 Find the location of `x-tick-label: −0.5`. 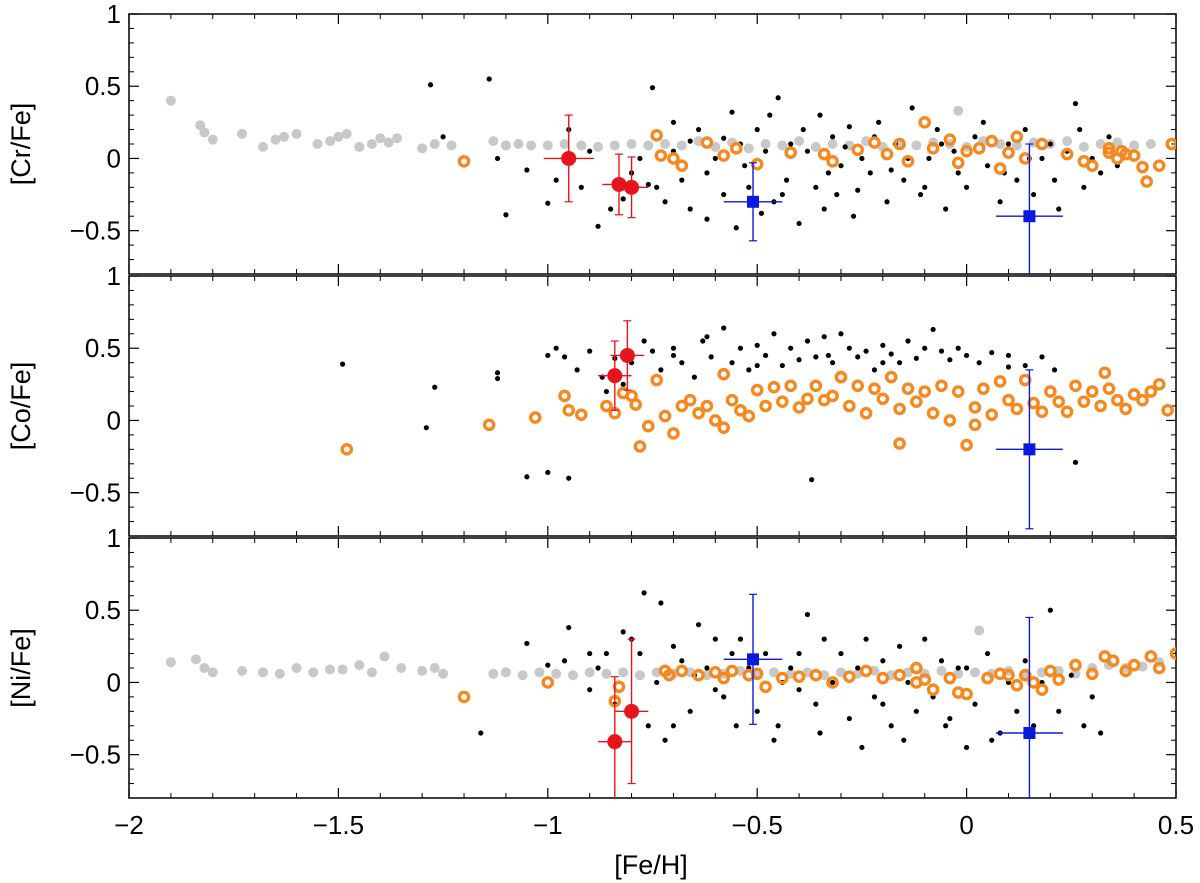

x-tick-label: −0.5 is located at coordinates (757, 825).